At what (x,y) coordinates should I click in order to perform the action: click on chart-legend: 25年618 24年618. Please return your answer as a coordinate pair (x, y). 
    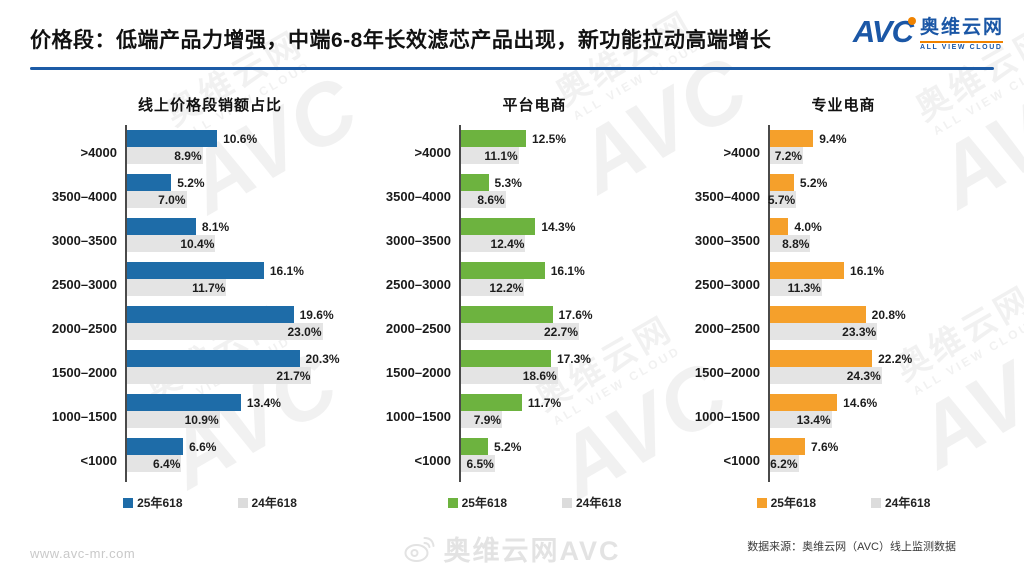
    Looking at the image, I should click on (843, 502).